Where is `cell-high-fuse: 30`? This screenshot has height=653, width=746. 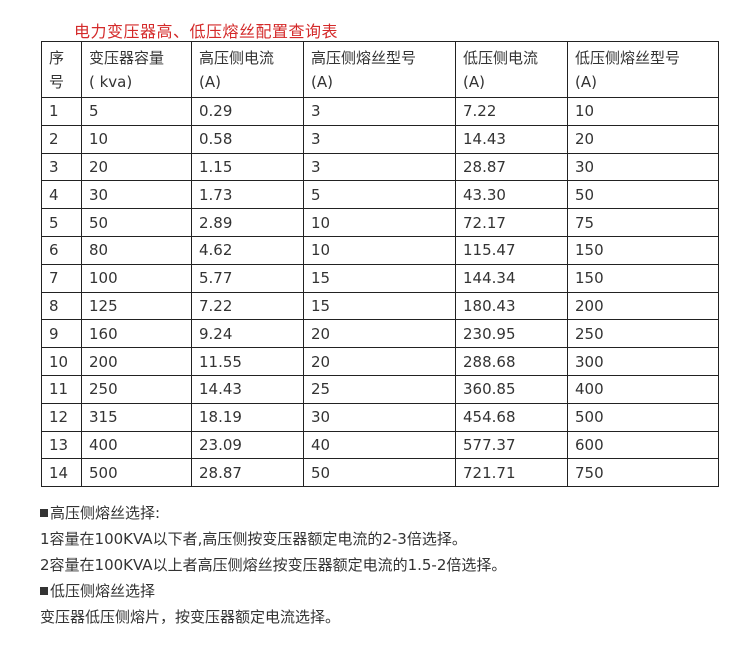 cell-high-fuse: 30 is located at coordinates (379, 417).